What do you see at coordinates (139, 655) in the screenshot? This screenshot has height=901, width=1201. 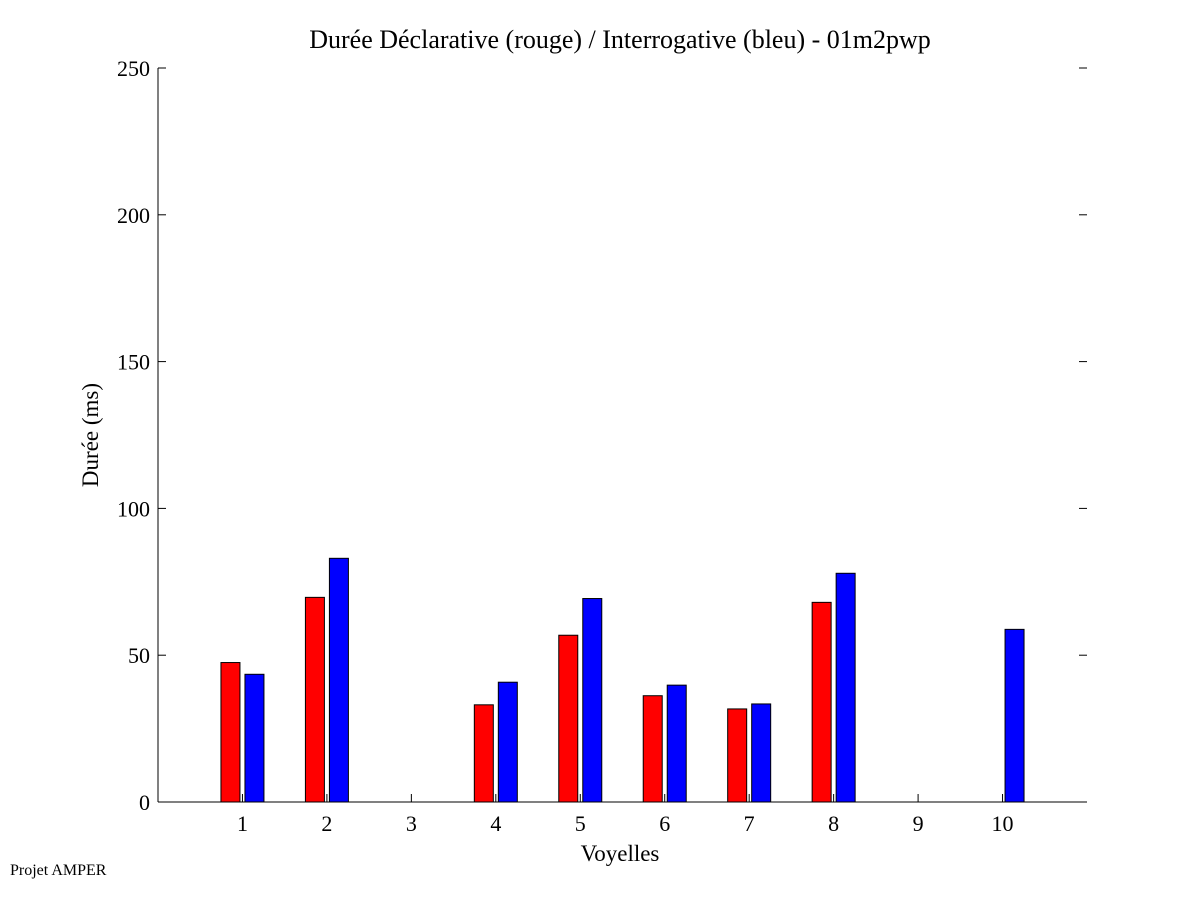 I see `y-tick-label: 50` at bounding box center [139, 655].